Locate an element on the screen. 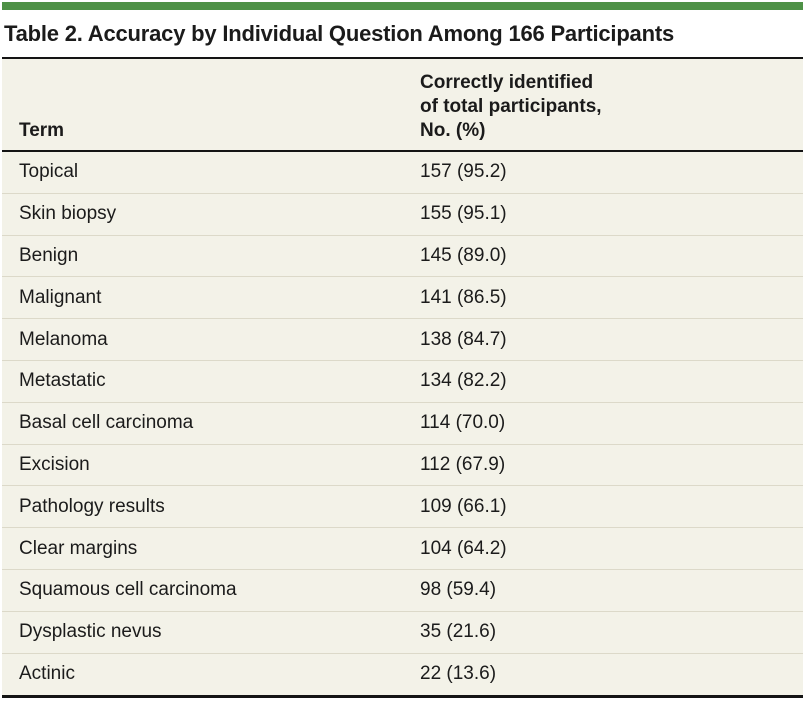  term-cell: Benign is located at coordinates (49, 255).